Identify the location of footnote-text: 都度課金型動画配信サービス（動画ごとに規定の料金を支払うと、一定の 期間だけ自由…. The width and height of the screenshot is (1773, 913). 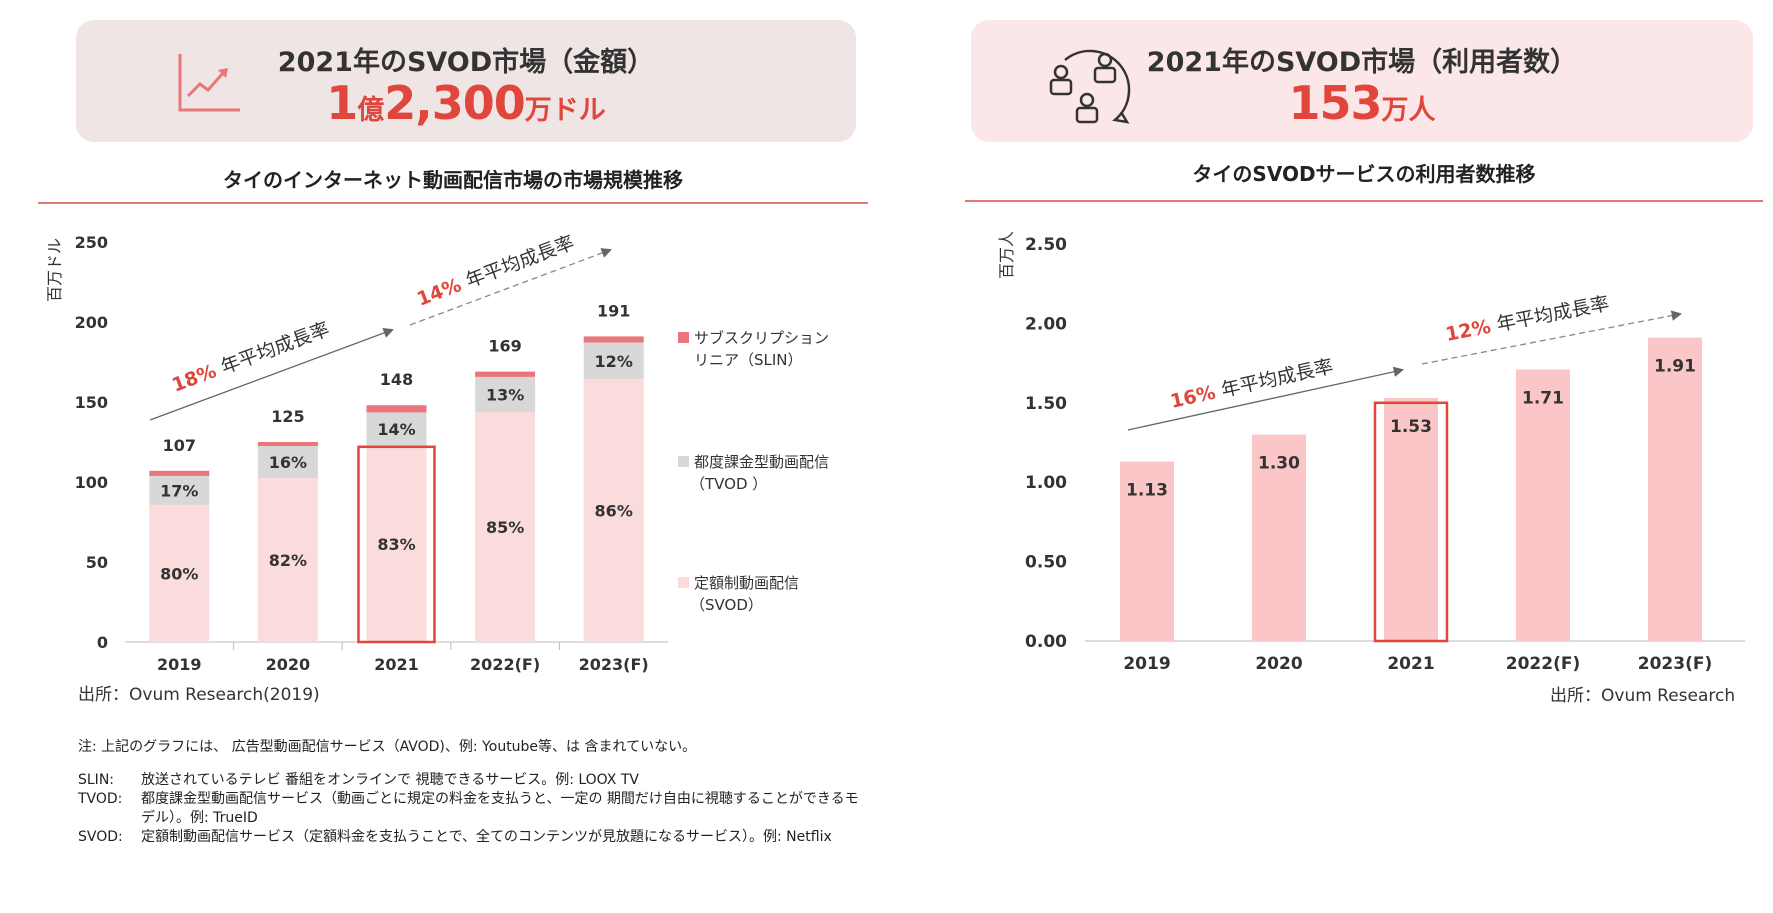
(500, 808).